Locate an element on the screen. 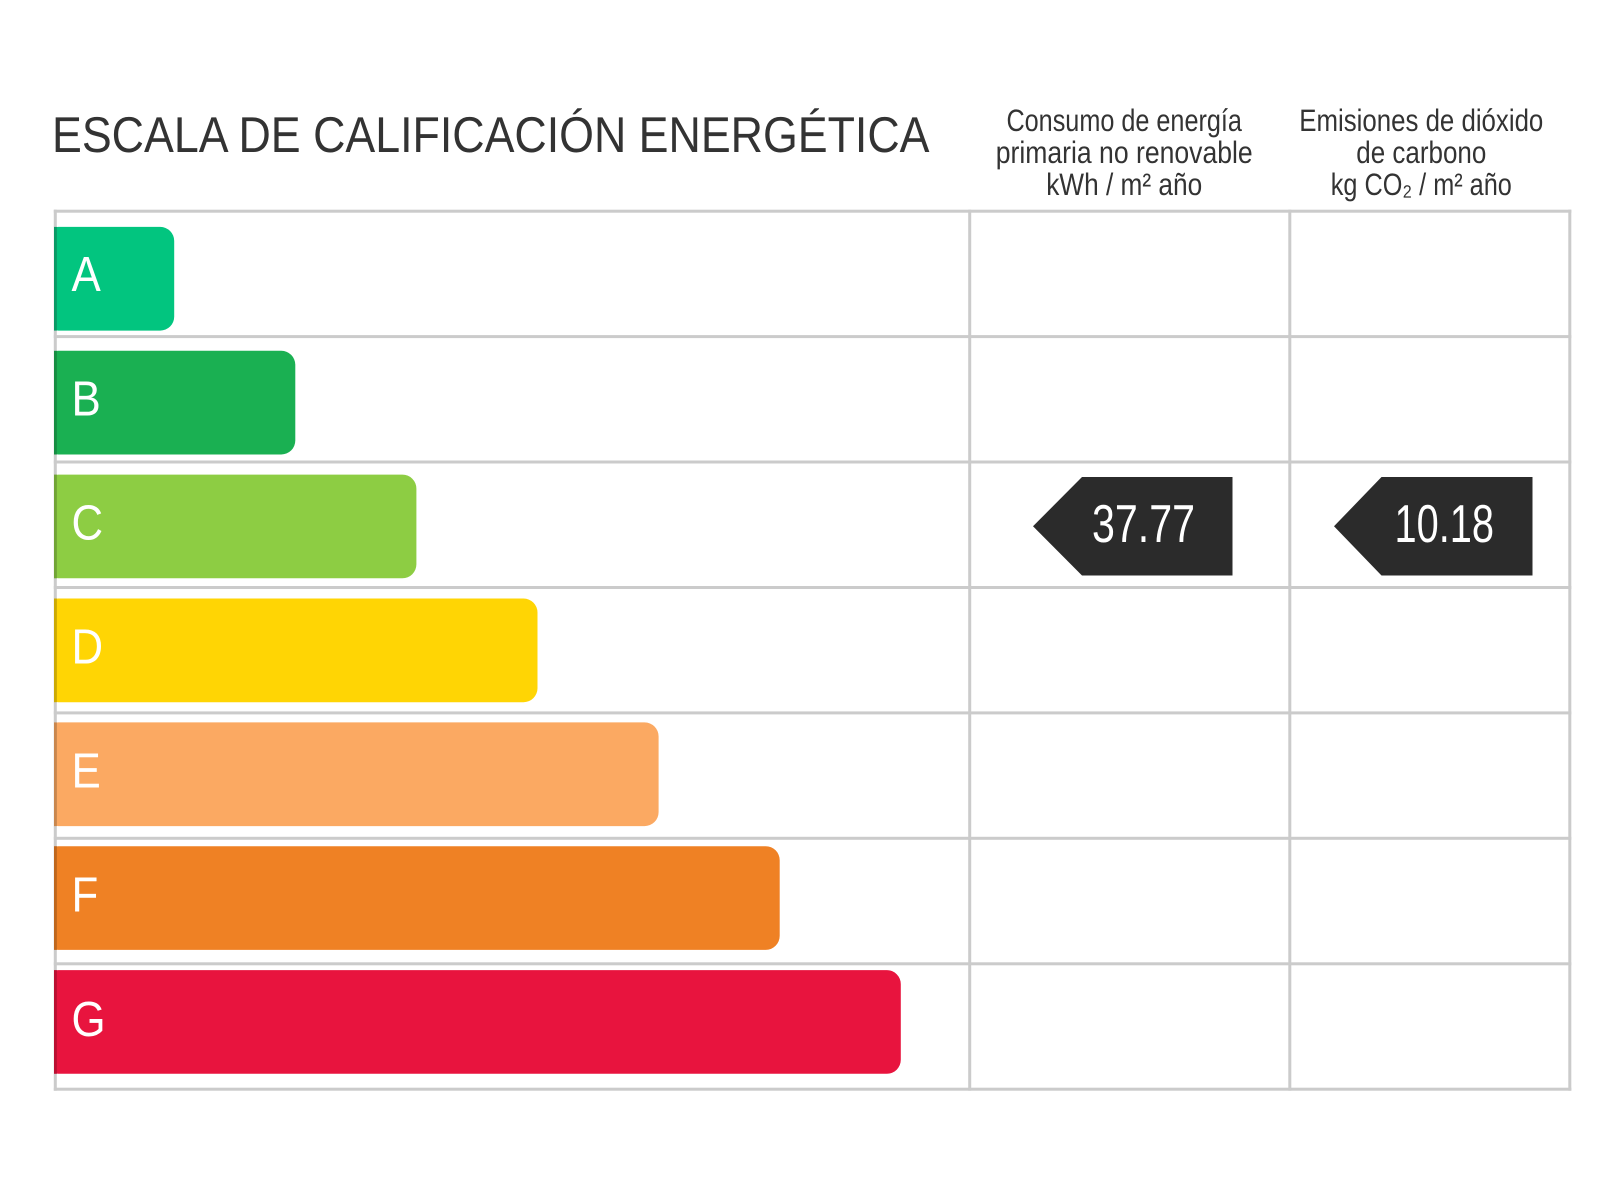 The image size is (1600, 1200). svg-text: kg CO₂ / m² año is located at coordinates (1421, 184).